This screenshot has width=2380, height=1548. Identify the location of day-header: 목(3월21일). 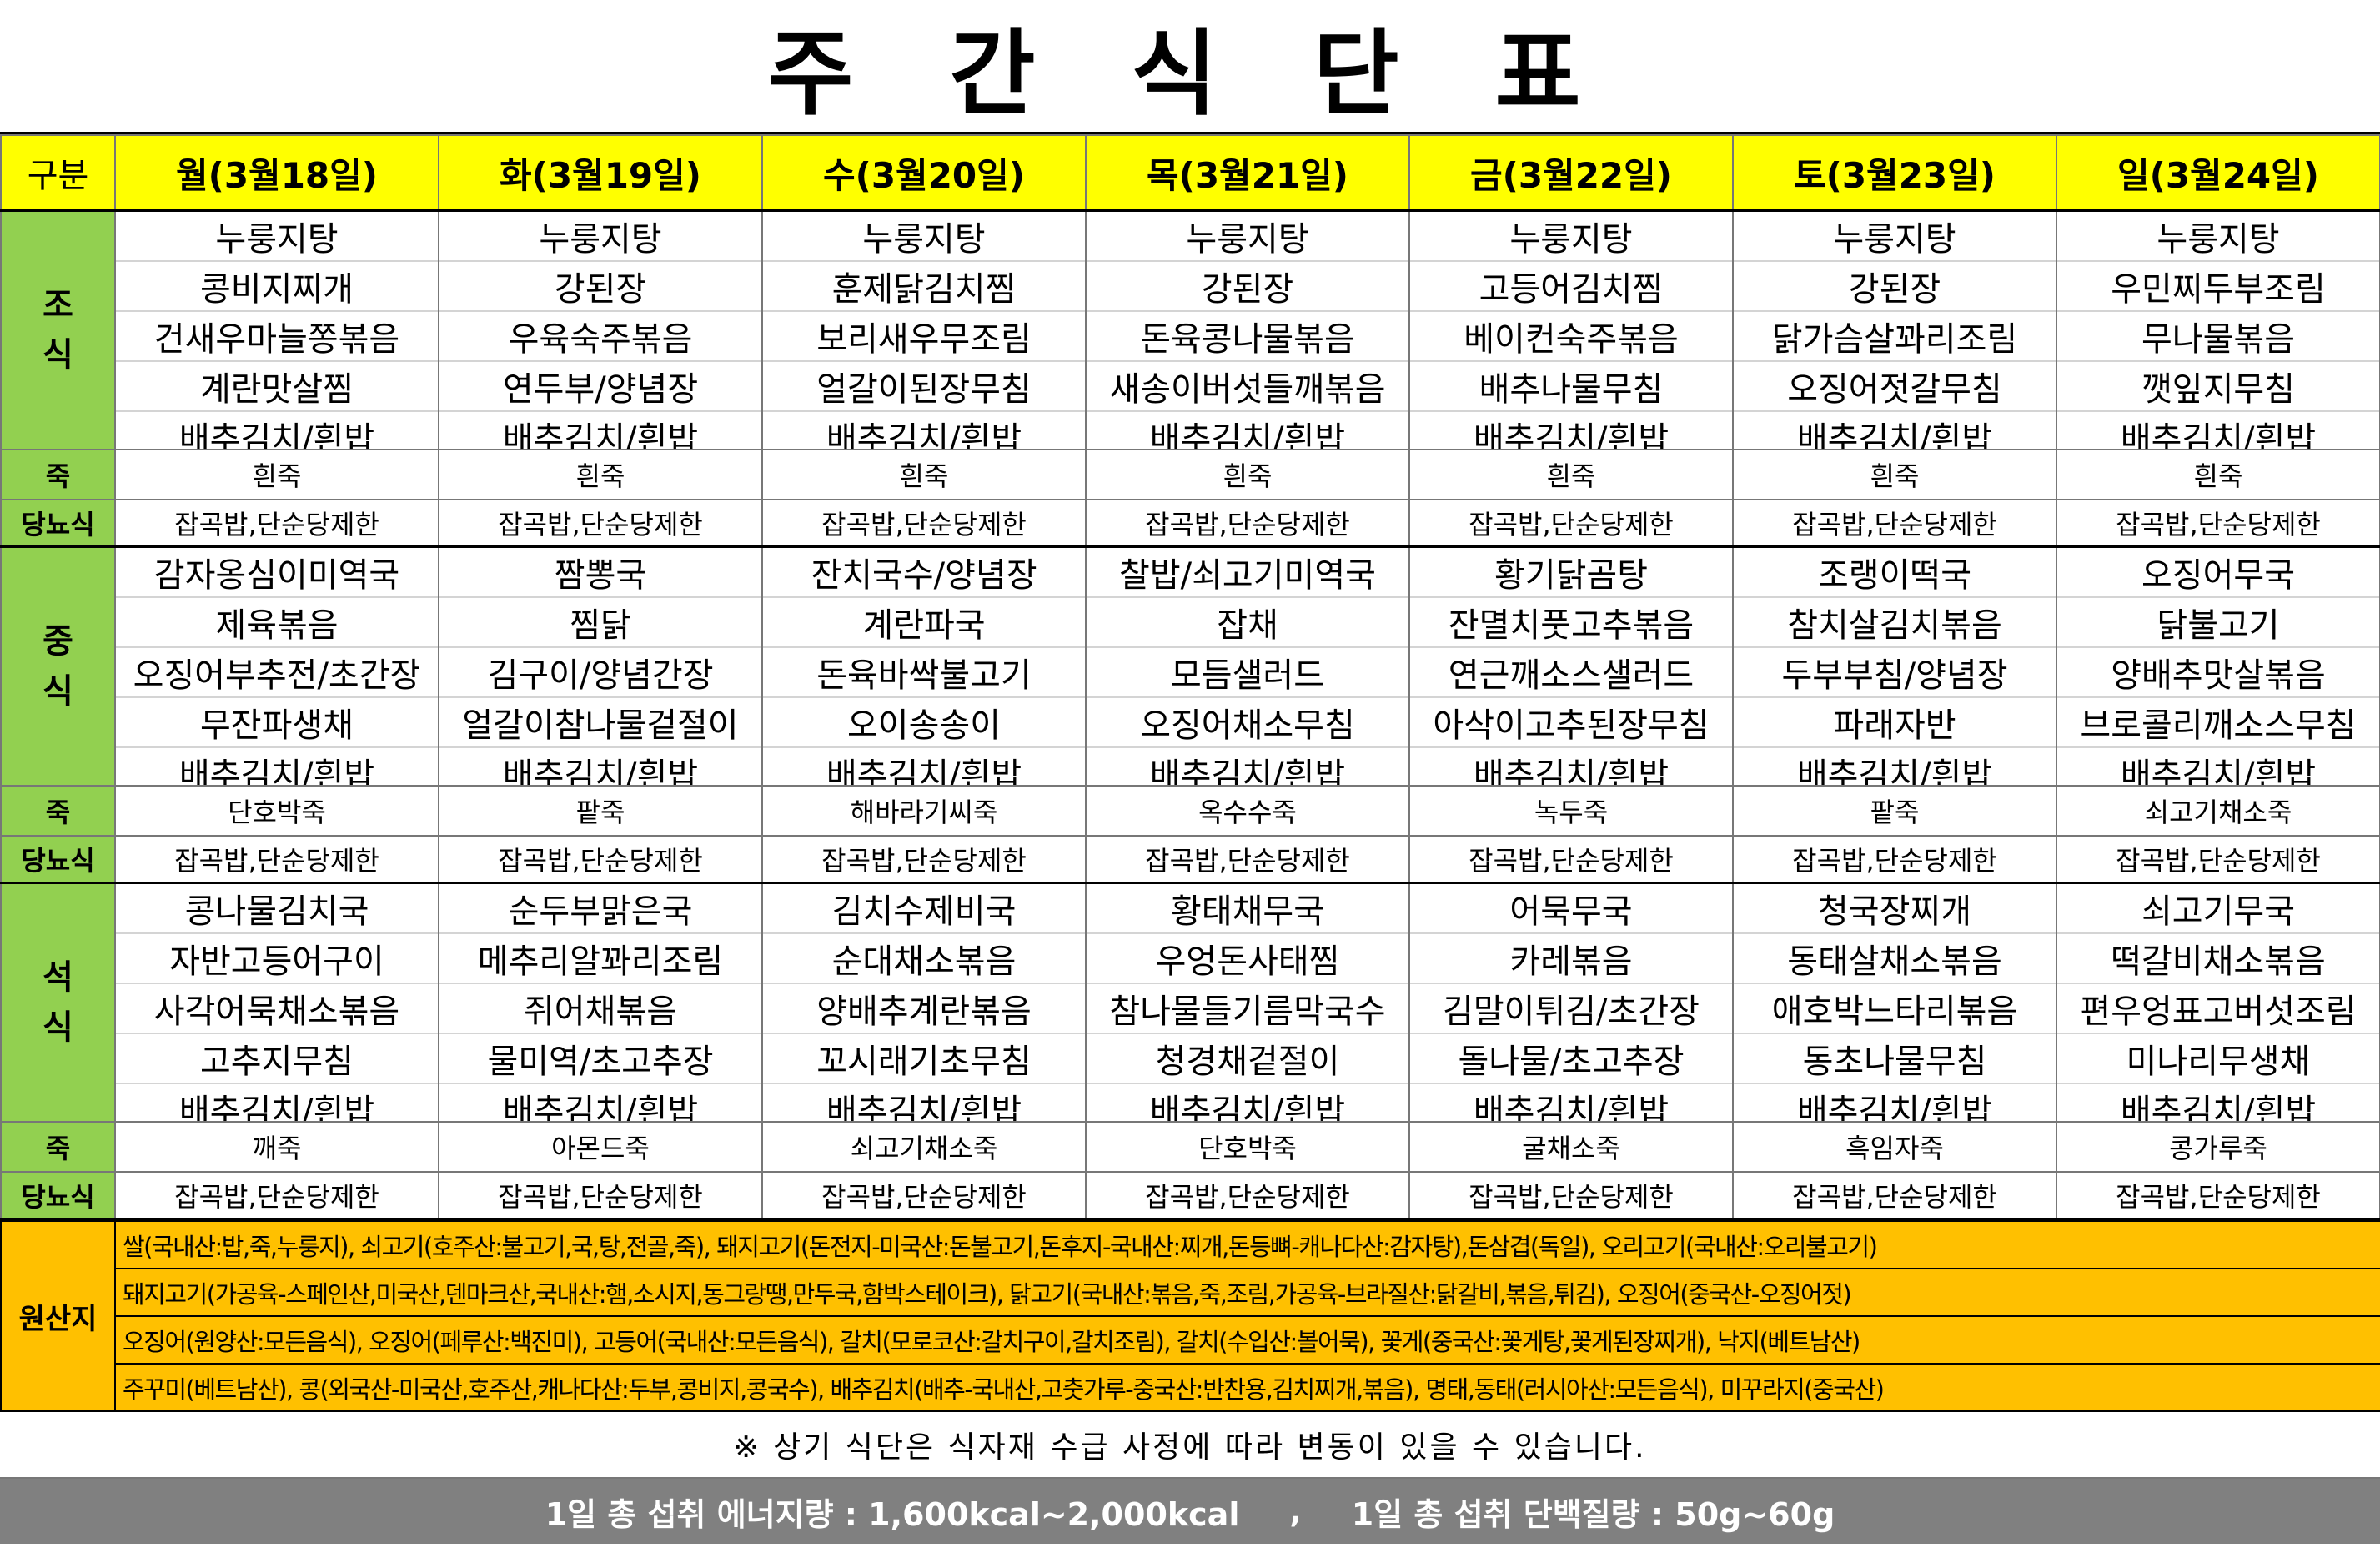
(1247, 173).